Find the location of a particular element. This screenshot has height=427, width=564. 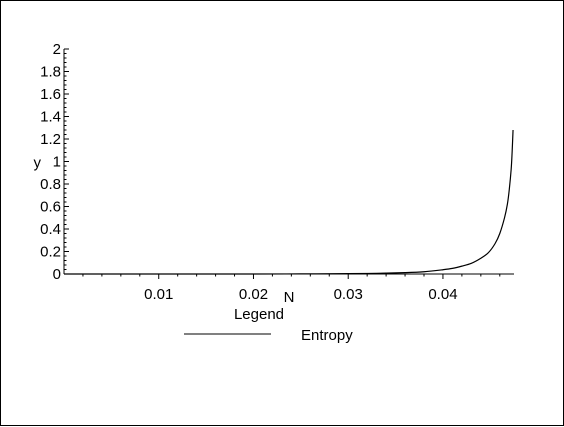

y-ticks: 0 0.2 0.4 0.6 0.8 1 1.2 1.4 1.6 1.8 2 is located at coordinates (54, 162).